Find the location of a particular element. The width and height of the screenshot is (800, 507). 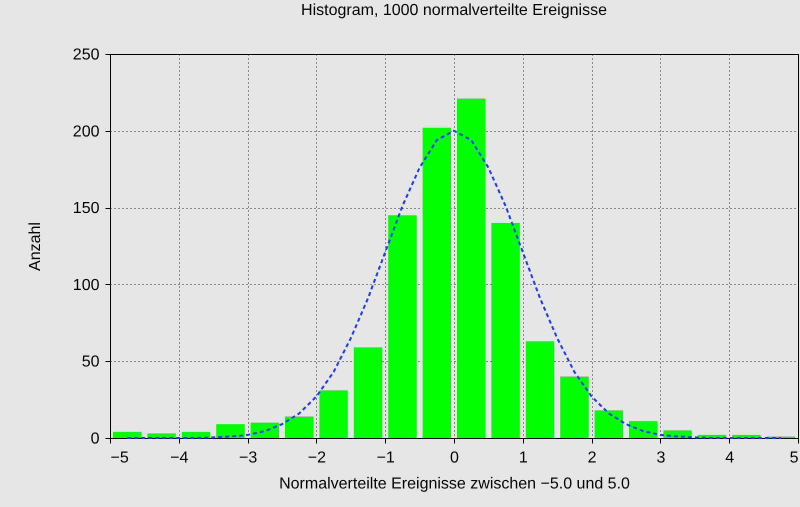

y-axis-title: Anzahl is located at coordinates (35, 246).